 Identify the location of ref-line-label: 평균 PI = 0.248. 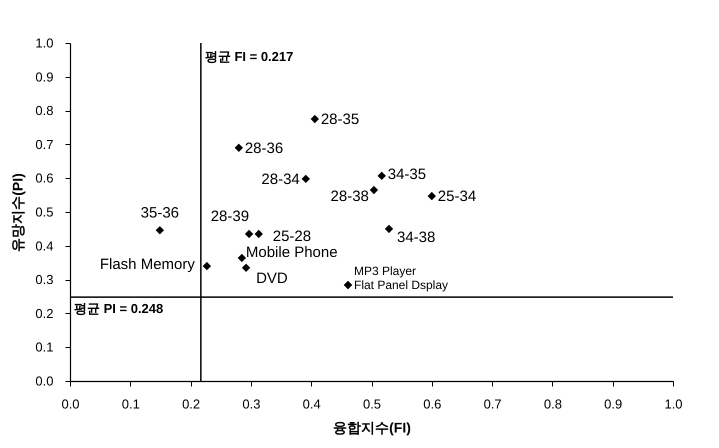
(119, 308).